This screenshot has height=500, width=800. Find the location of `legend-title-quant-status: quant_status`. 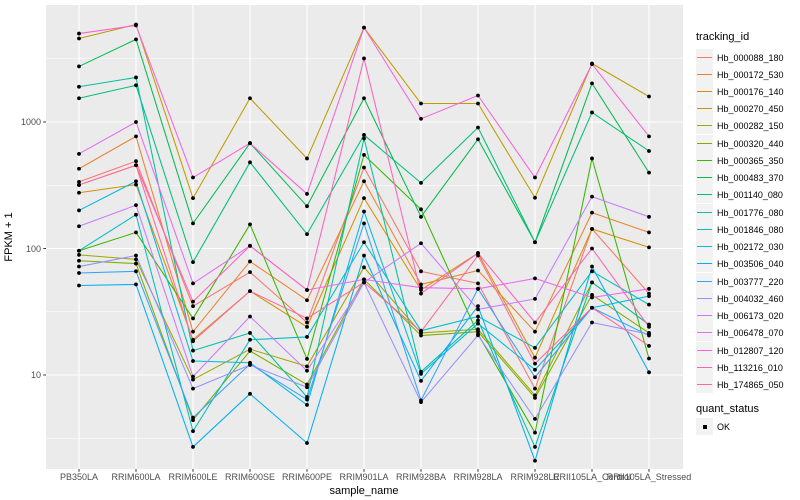

legend-title-quant-status: quant_status is located at coordinates (727, 409).